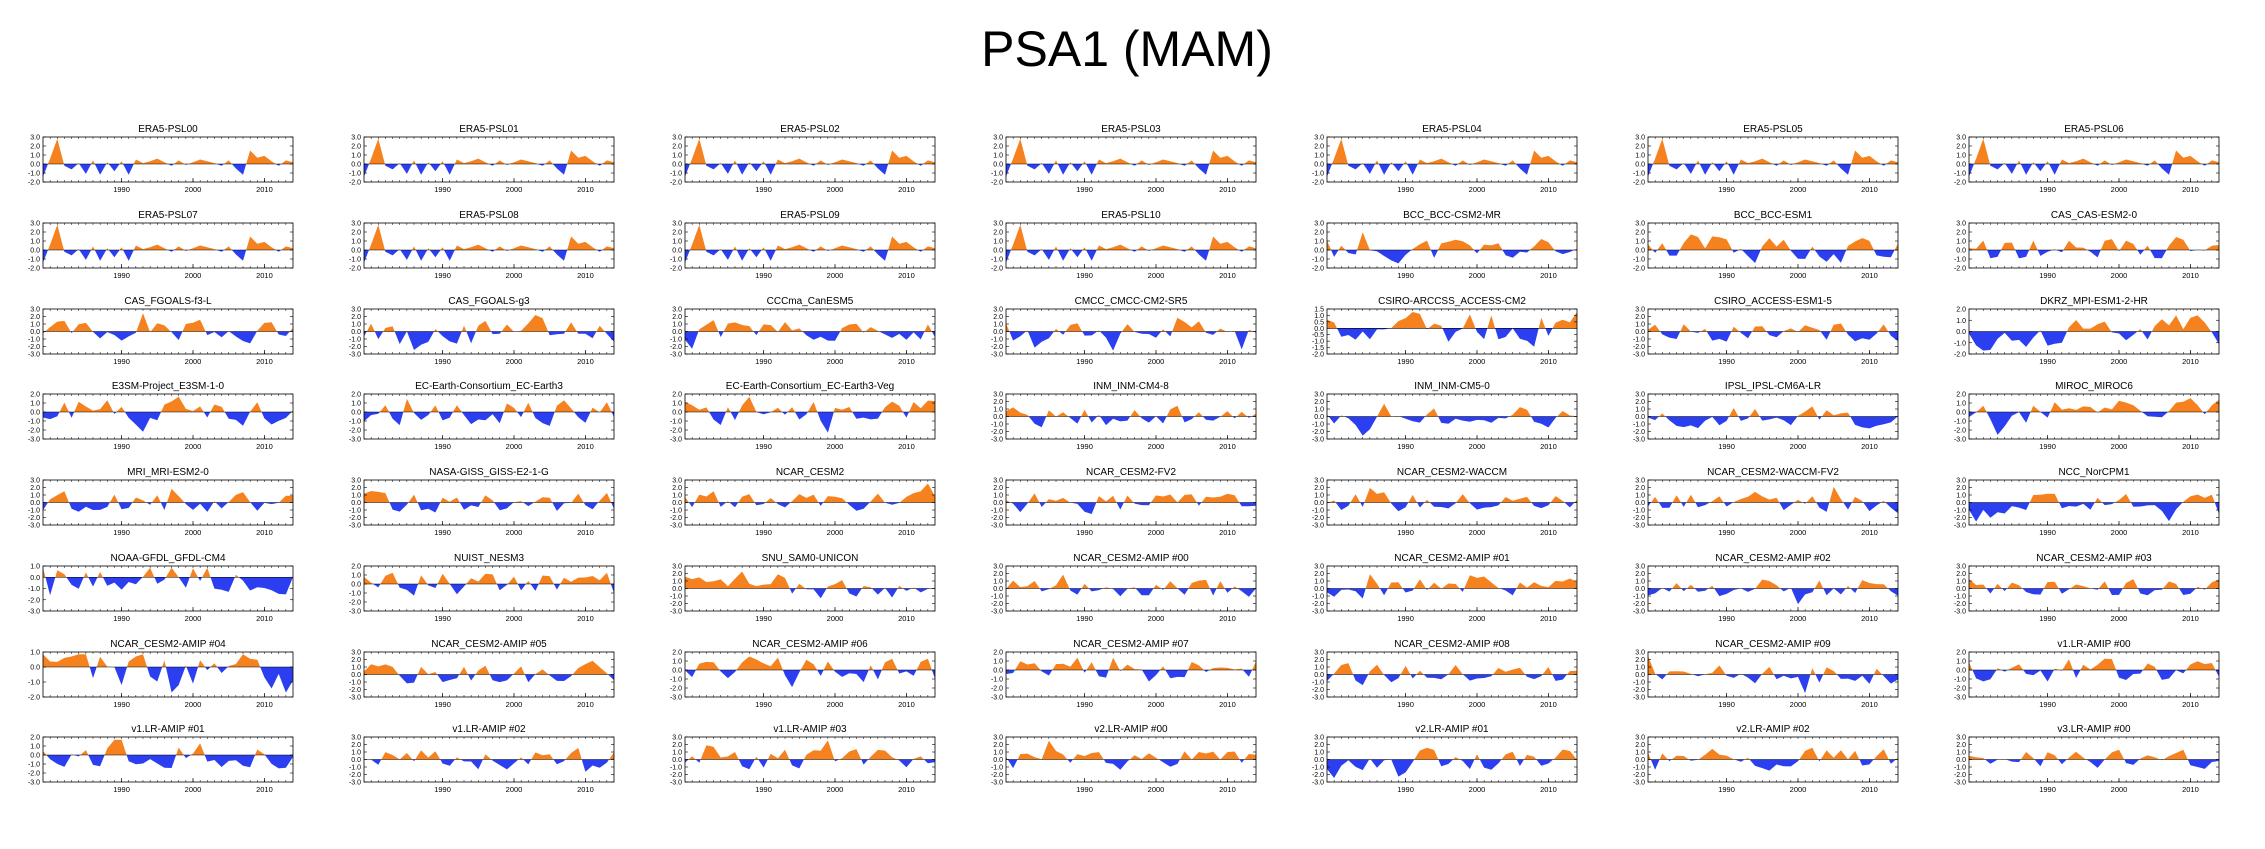  I want to click on panel-title: ERA5-PSL03, so click(1131, 129).